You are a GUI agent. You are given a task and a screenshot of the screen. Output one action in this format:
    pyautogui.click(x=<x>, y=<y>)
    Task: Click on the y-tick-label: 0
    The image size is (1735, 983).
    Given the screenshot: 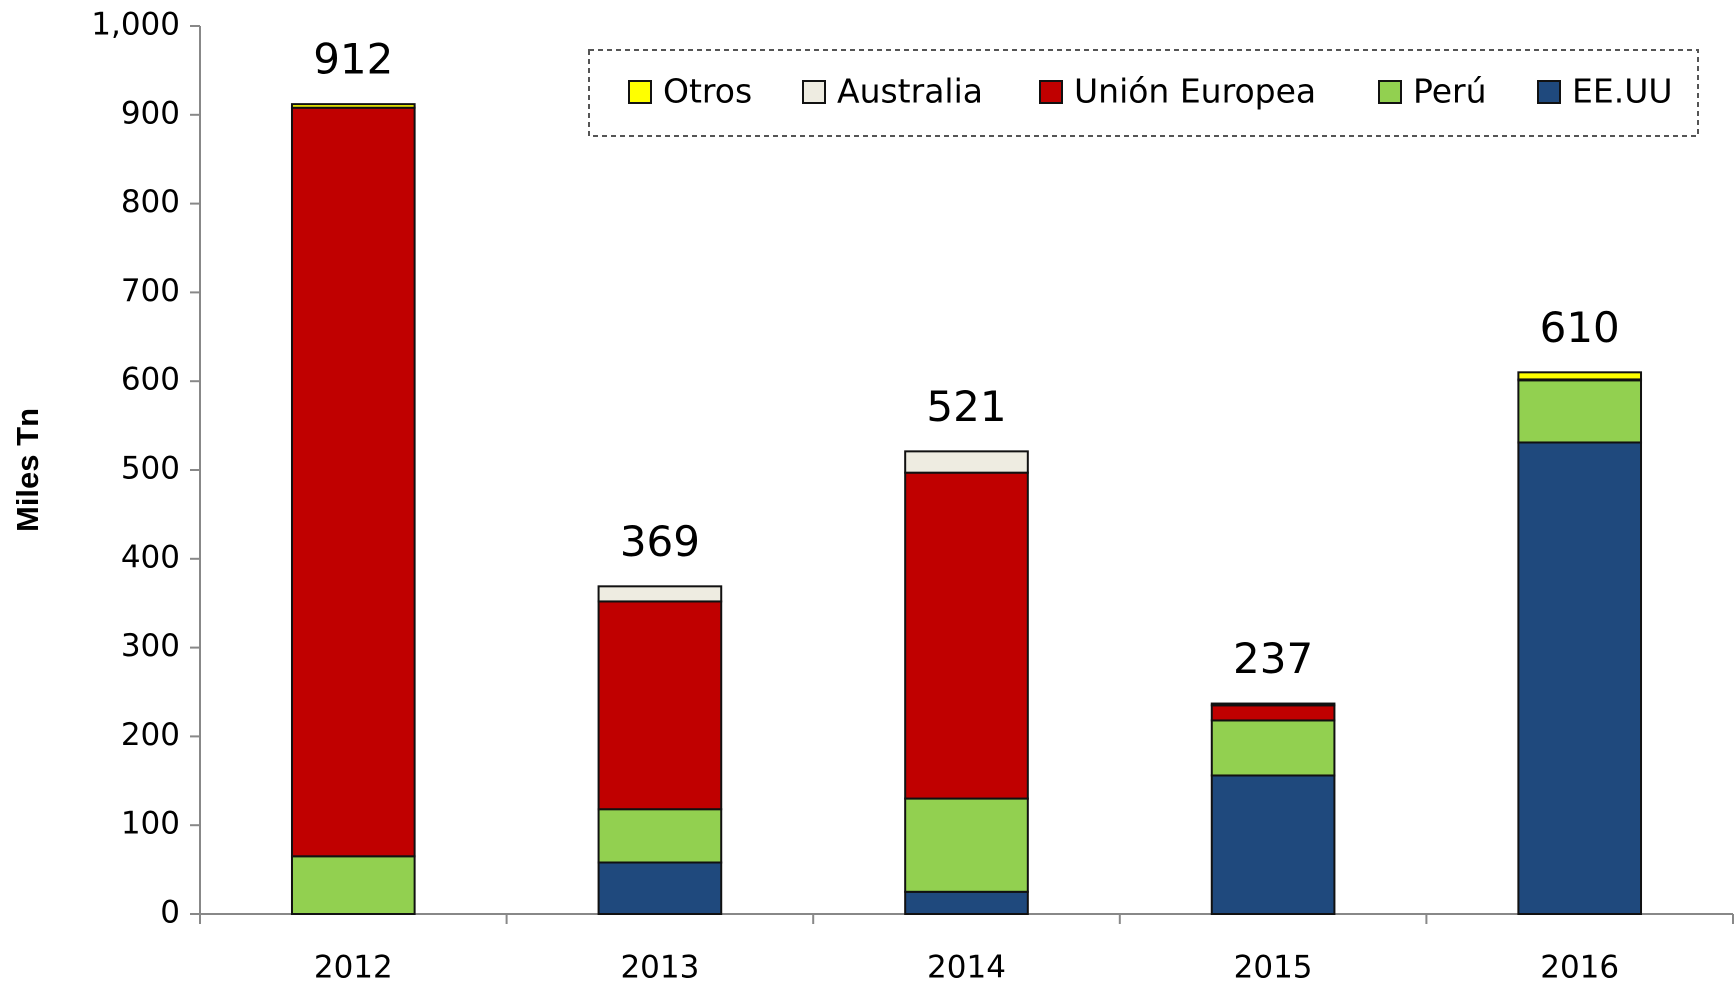 What is the action you would take?
    pyautogui.click(x=170, y=913)
    